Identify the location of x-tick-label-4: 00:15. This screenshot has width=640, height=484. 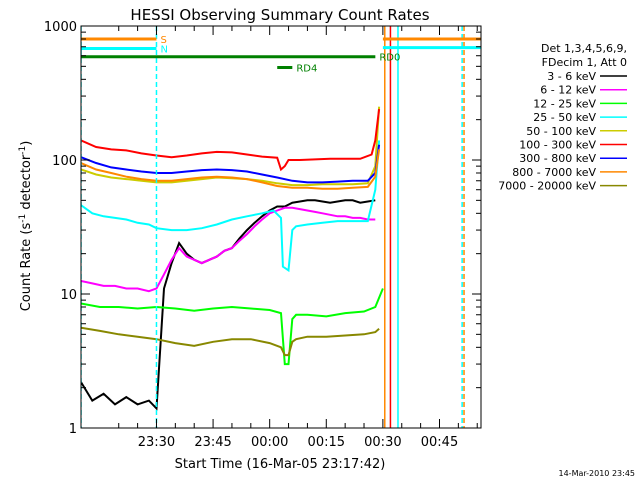
(326, 442).